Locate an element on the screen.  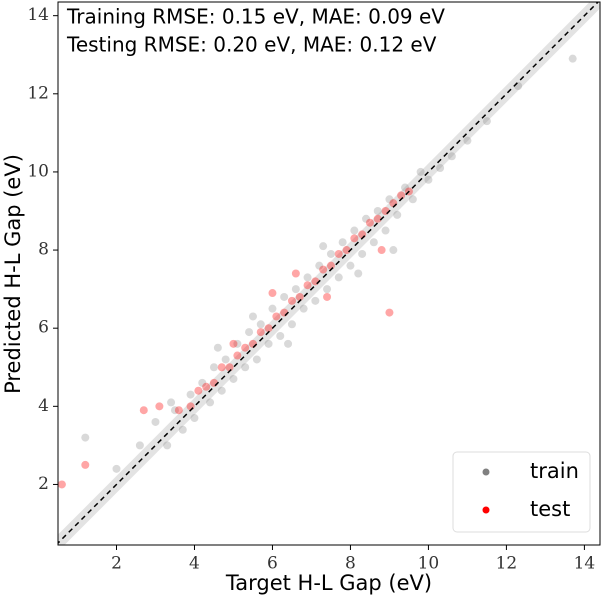
y-tick-label: 2 is located at coordinates (43, 484).